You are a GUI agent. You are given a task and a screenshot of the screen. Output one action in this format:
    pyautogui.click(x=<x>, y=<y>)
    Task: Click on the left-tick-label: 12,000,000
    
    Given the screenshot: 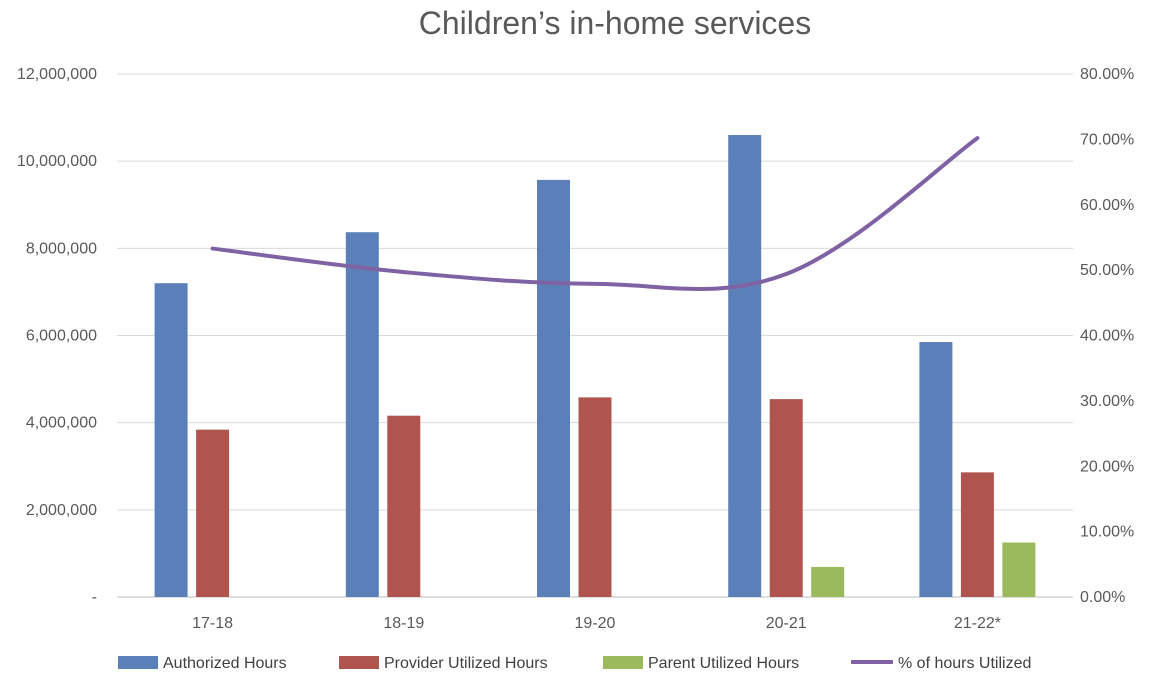 What is the action you would take?
    pyautogui.click(x=57, y=74)
    